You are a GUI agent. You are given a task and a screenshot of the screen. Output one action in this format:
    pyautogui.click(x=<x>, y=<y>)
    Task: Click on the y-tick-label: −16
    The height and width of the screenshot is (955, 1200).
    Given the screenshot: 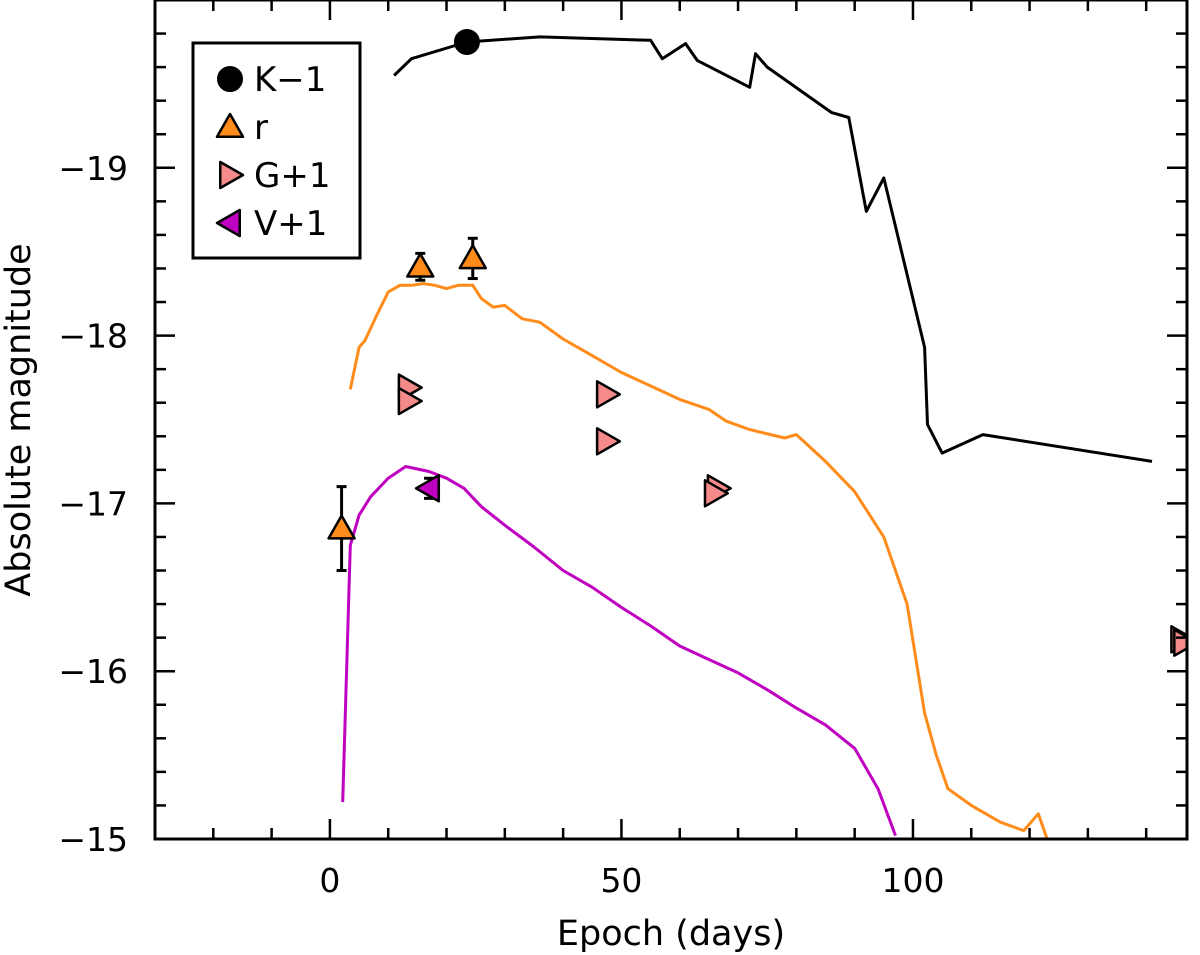 What is the action you would take?
    pyautogui.click(x=93, y=671)
    